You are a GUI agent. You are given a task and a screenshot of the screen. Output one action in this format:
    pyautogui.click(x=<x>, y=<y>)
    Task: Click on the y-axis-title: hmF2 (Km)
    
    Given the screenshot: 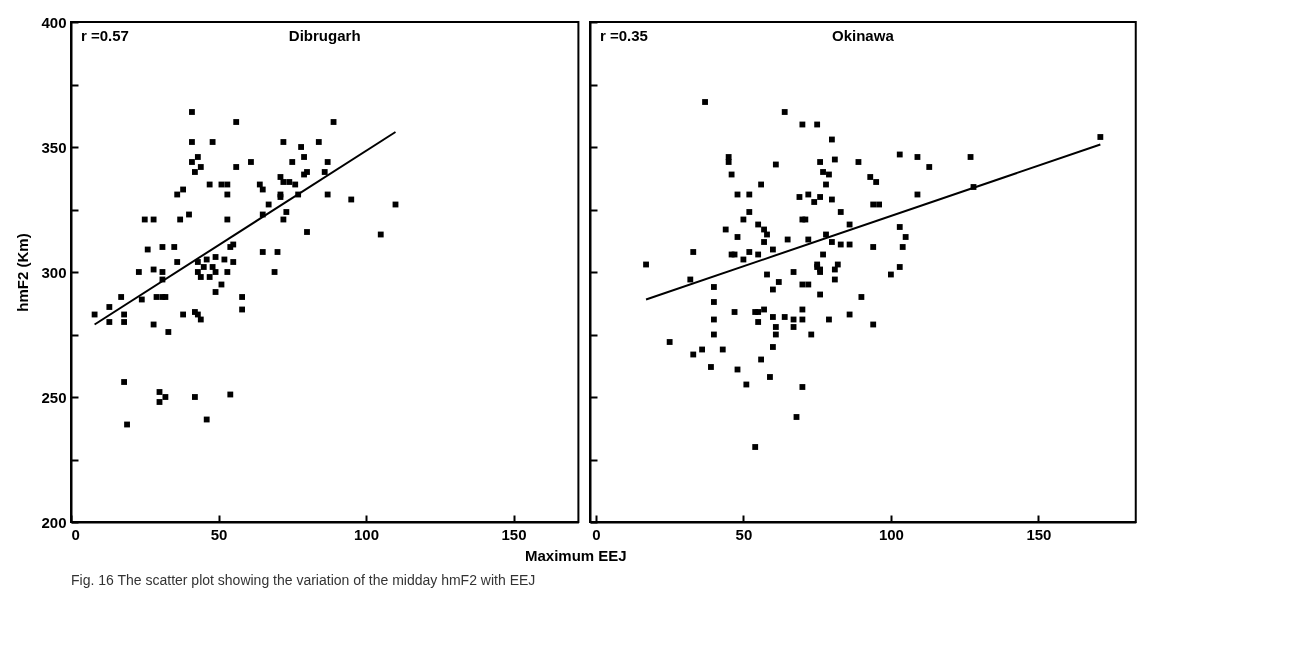 What is the action you would take?
    pyautogui.click(x=23, y=272)
    